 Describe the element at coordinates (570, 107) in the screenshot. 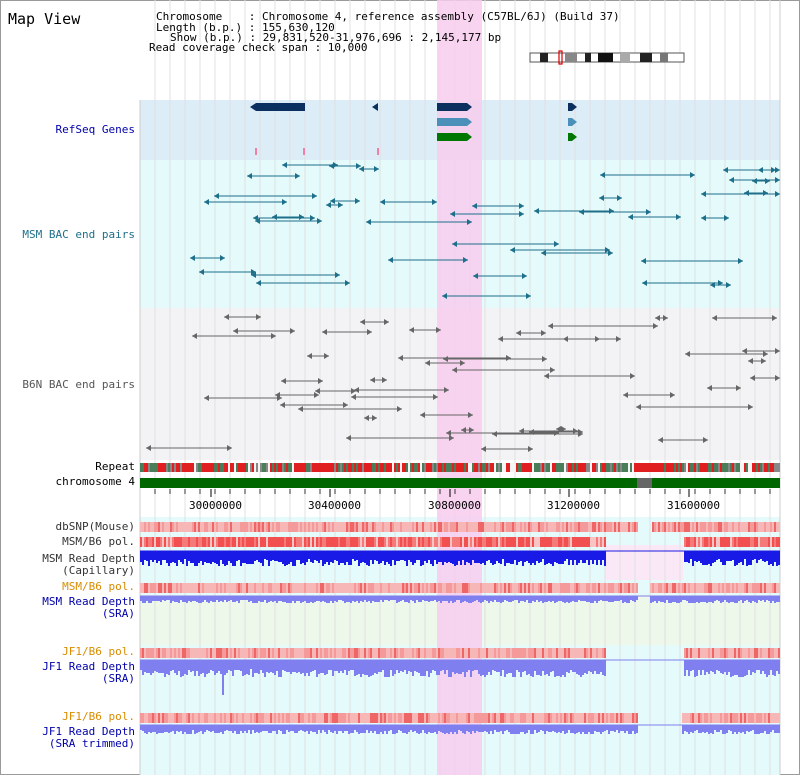

I see `gene-exon` at that location.